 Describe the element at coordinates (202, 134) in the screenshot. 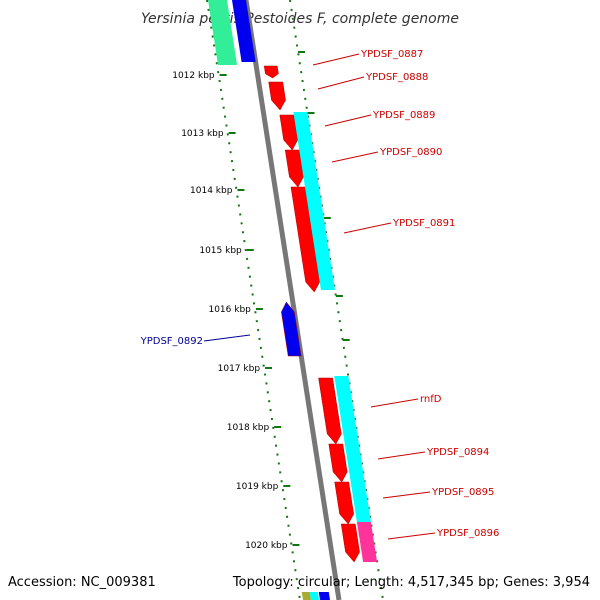

I see `ruler-tick-label: 1013 kbp` at that location.